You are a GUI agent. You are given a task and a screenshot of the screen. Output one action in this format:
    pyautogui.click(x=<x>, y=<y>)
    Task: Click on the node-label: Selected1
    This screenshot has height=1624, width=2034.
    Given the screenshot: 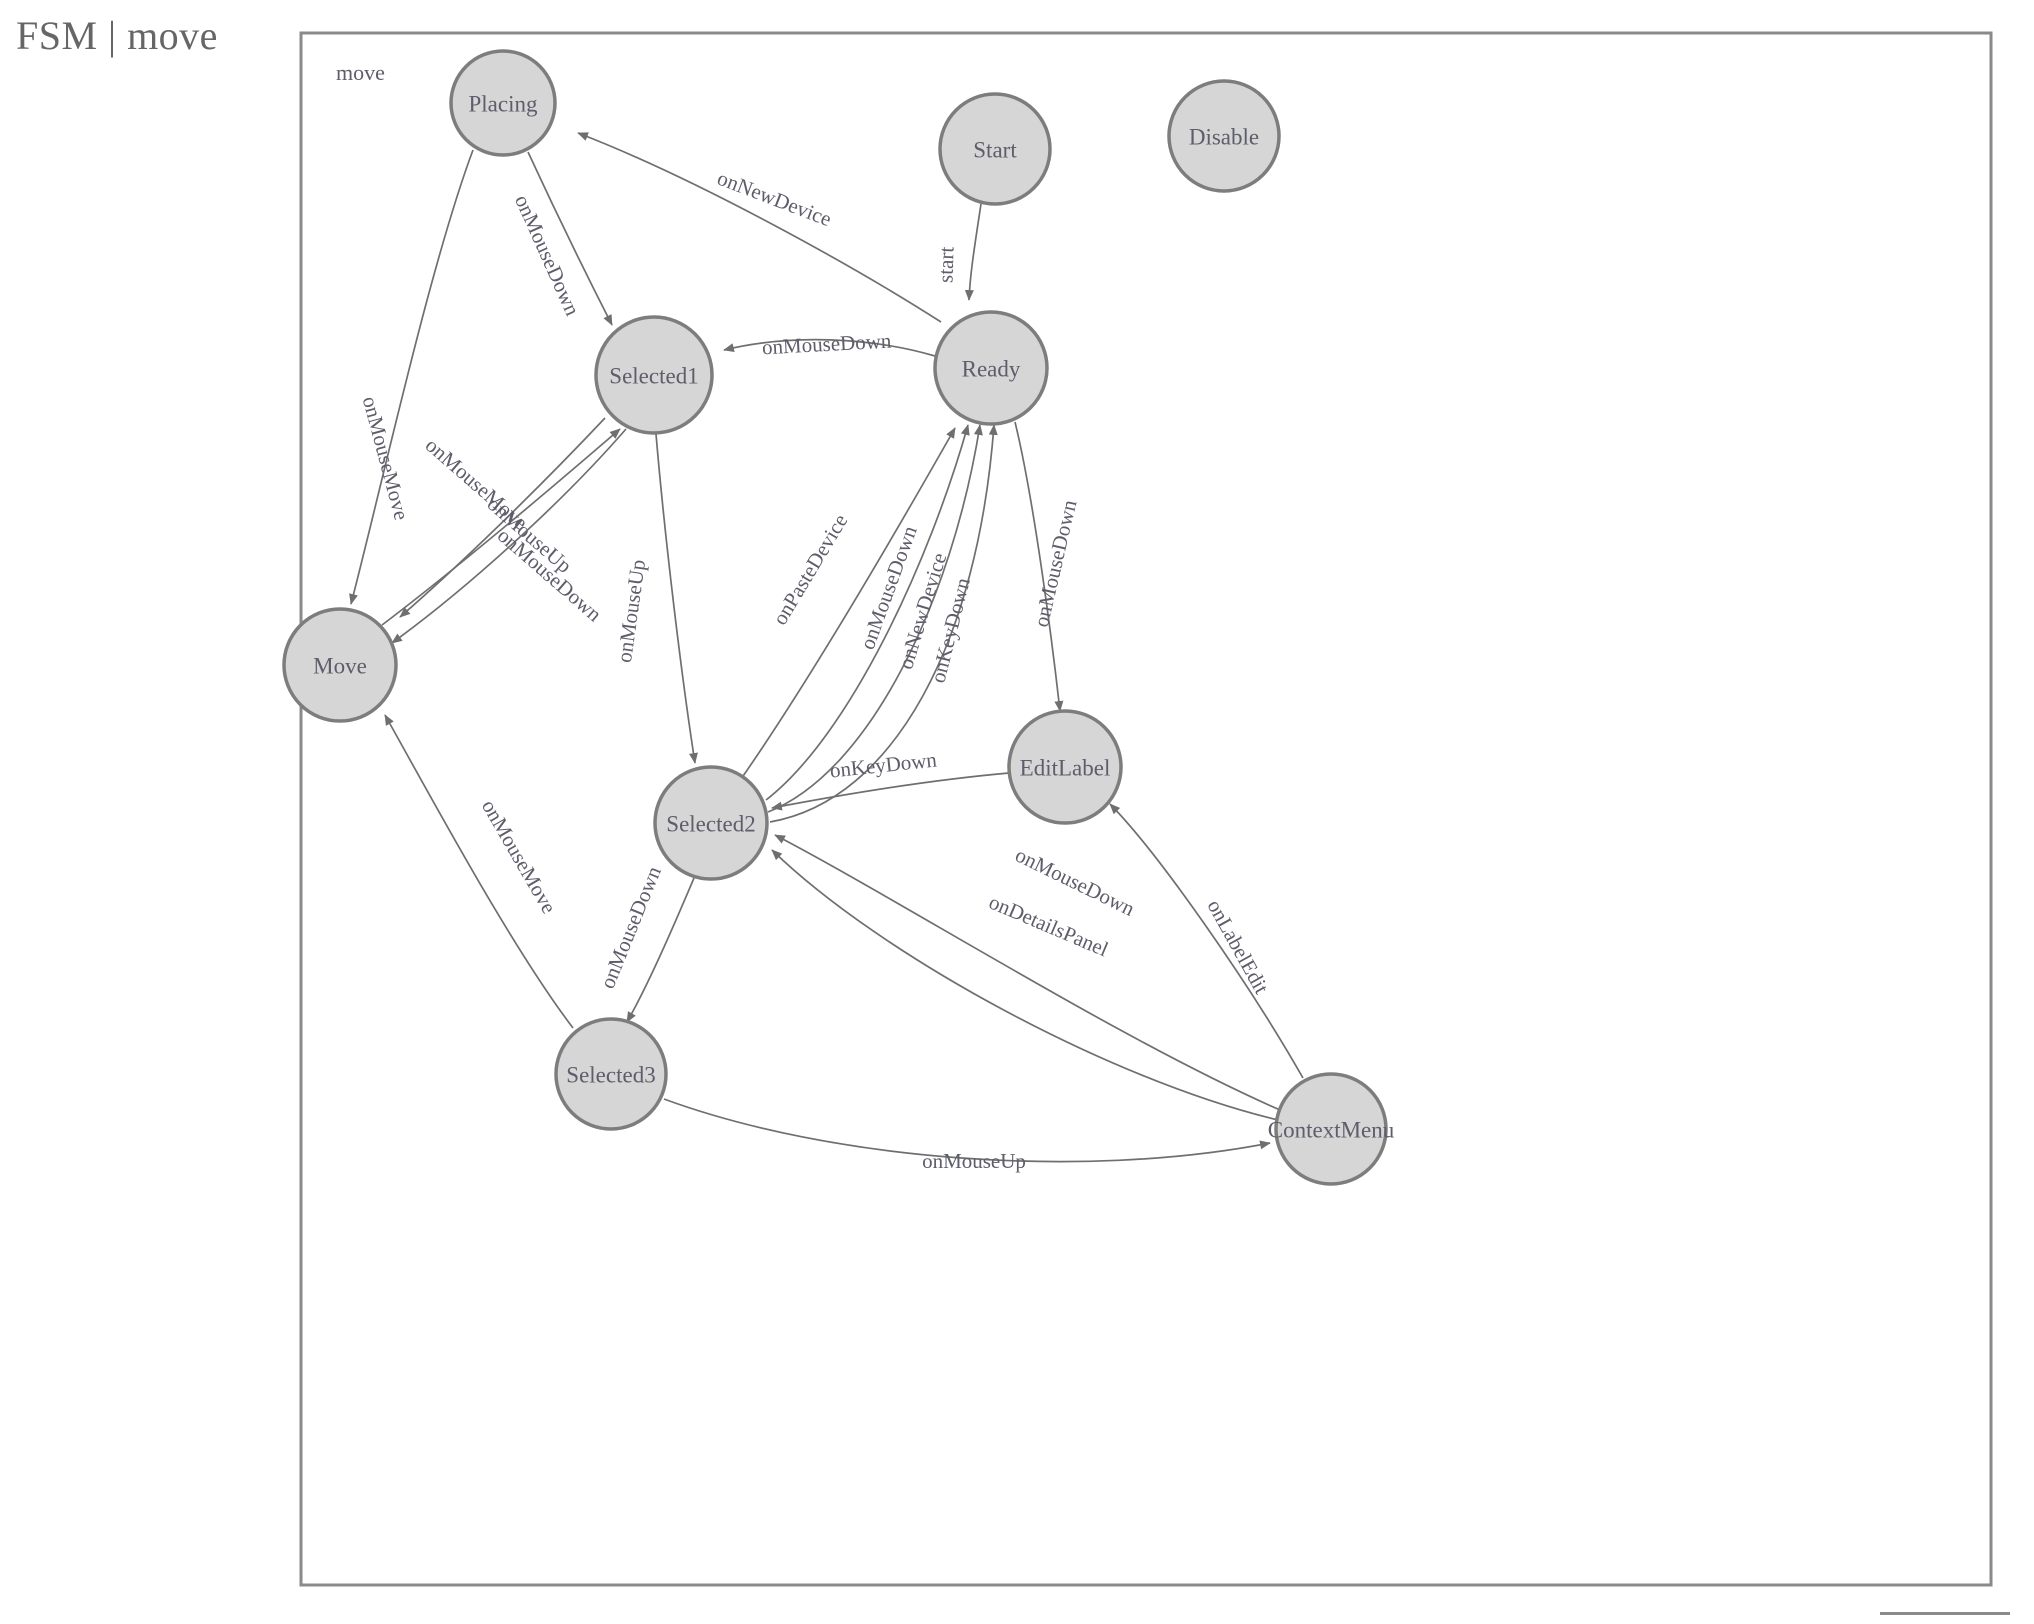 What is the action you would take?
    pyautogui.click(x=653, y=376)
    